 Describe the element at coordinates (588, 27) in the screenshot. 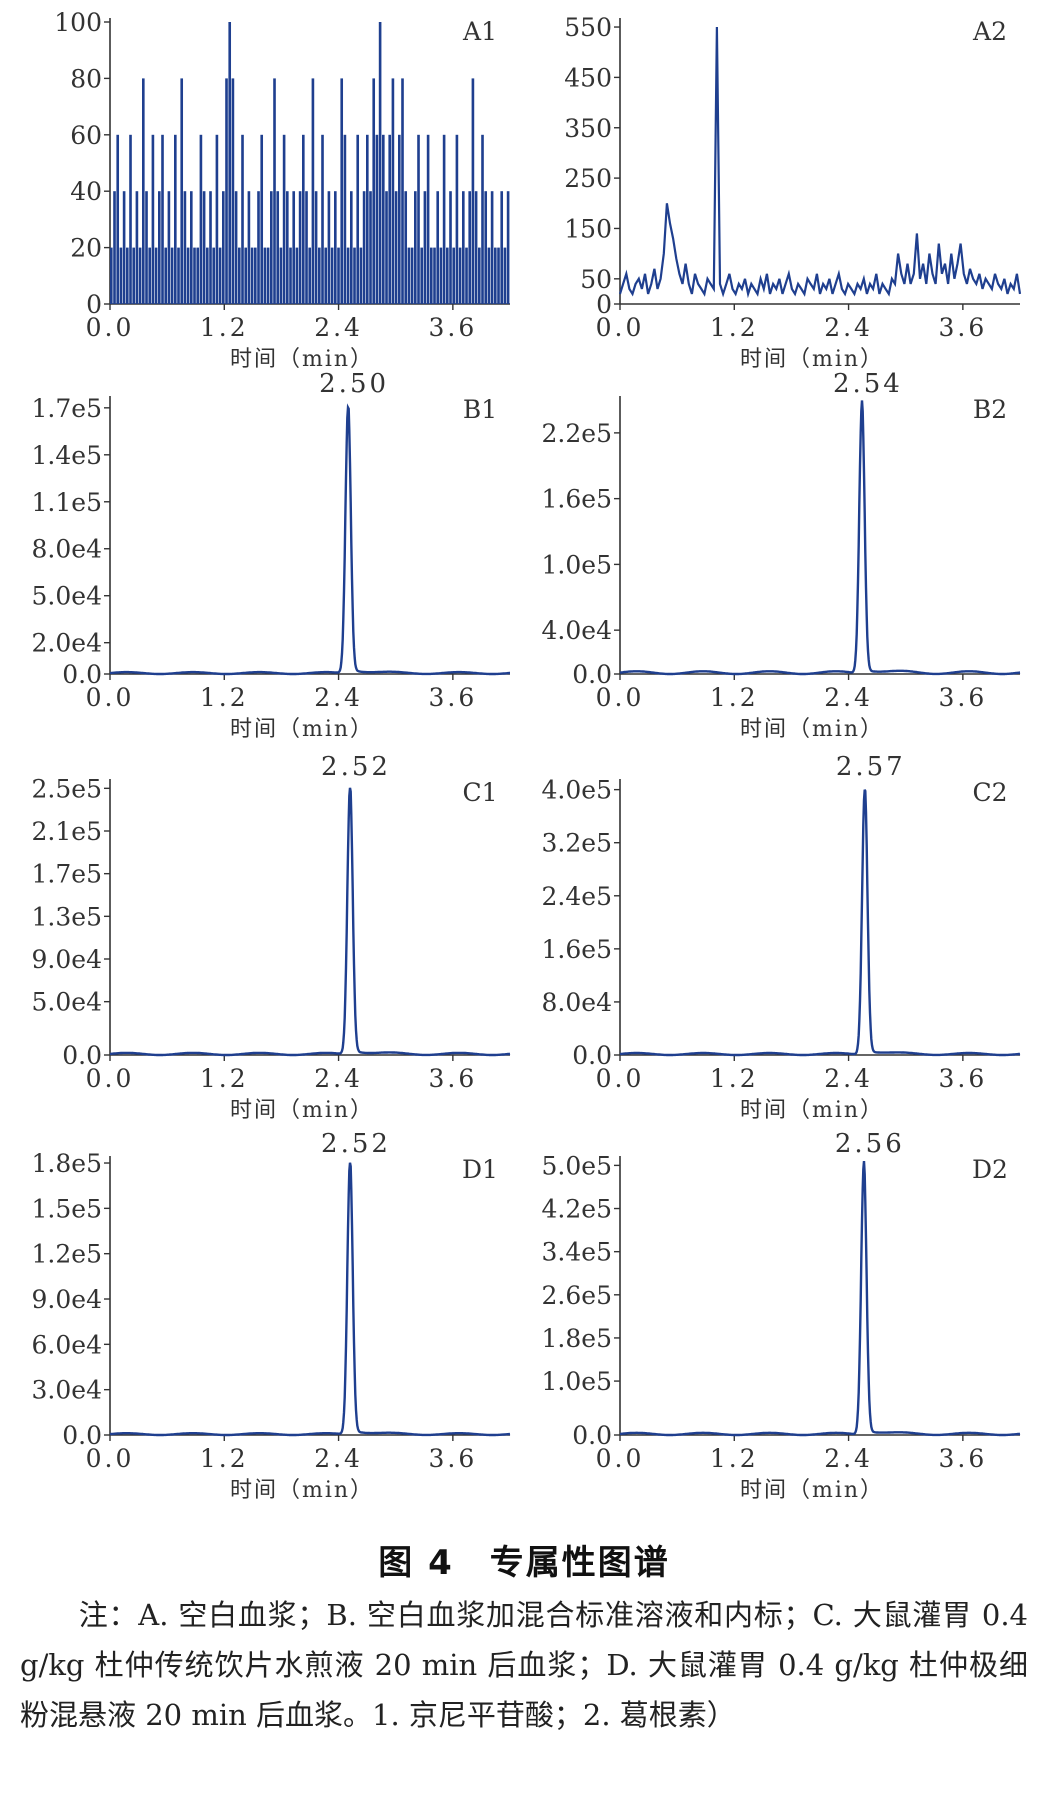

I see `y-tick-label: 550` at that location.